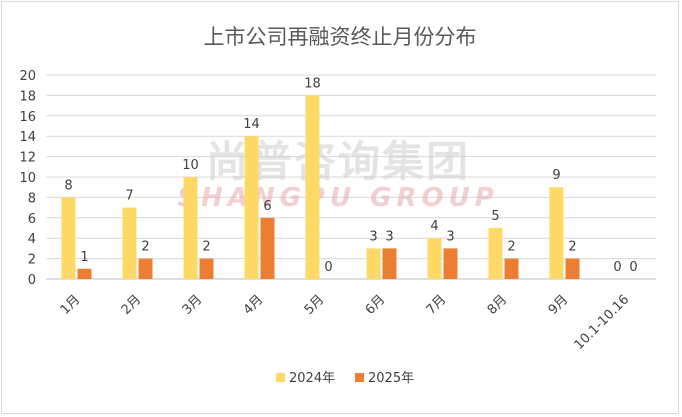 This screenshot has width=682, height=417. What do you see at coordinates (193, 305) in the screenshot?
I see `x-tick-label: 3月` at bounding box center [193, 305].